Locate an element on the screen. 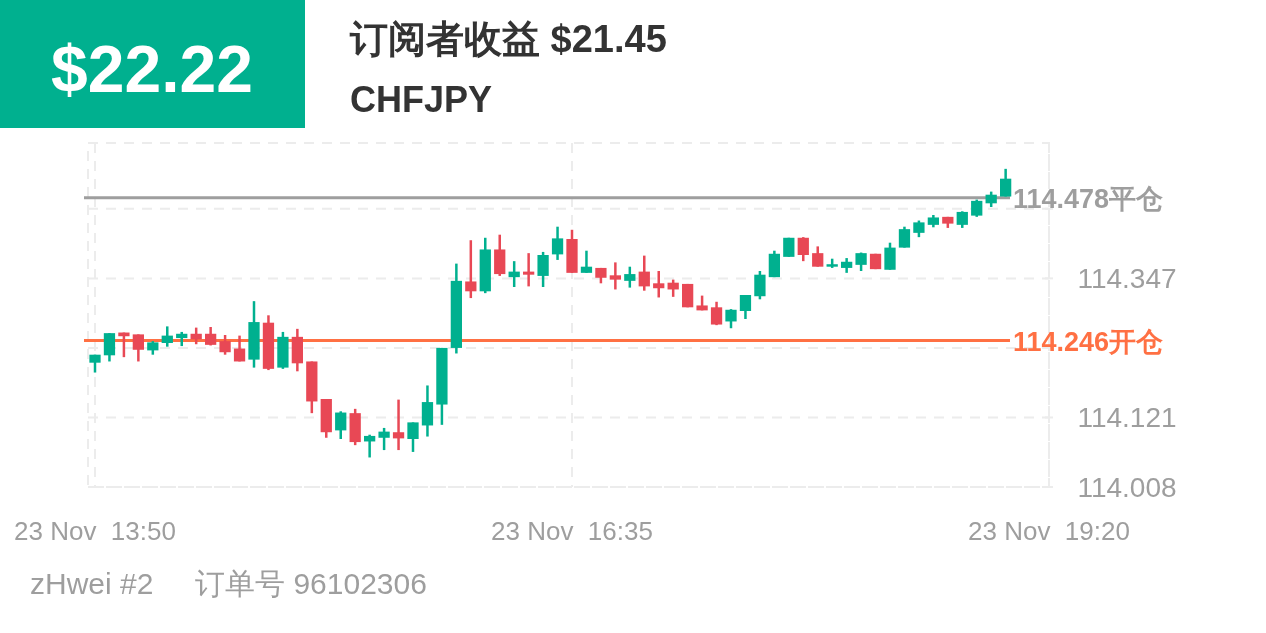 This screenshot has width=1266, height=633. chart-title: 订阅者收益 $21.45 is located at coordinates (508, 39).